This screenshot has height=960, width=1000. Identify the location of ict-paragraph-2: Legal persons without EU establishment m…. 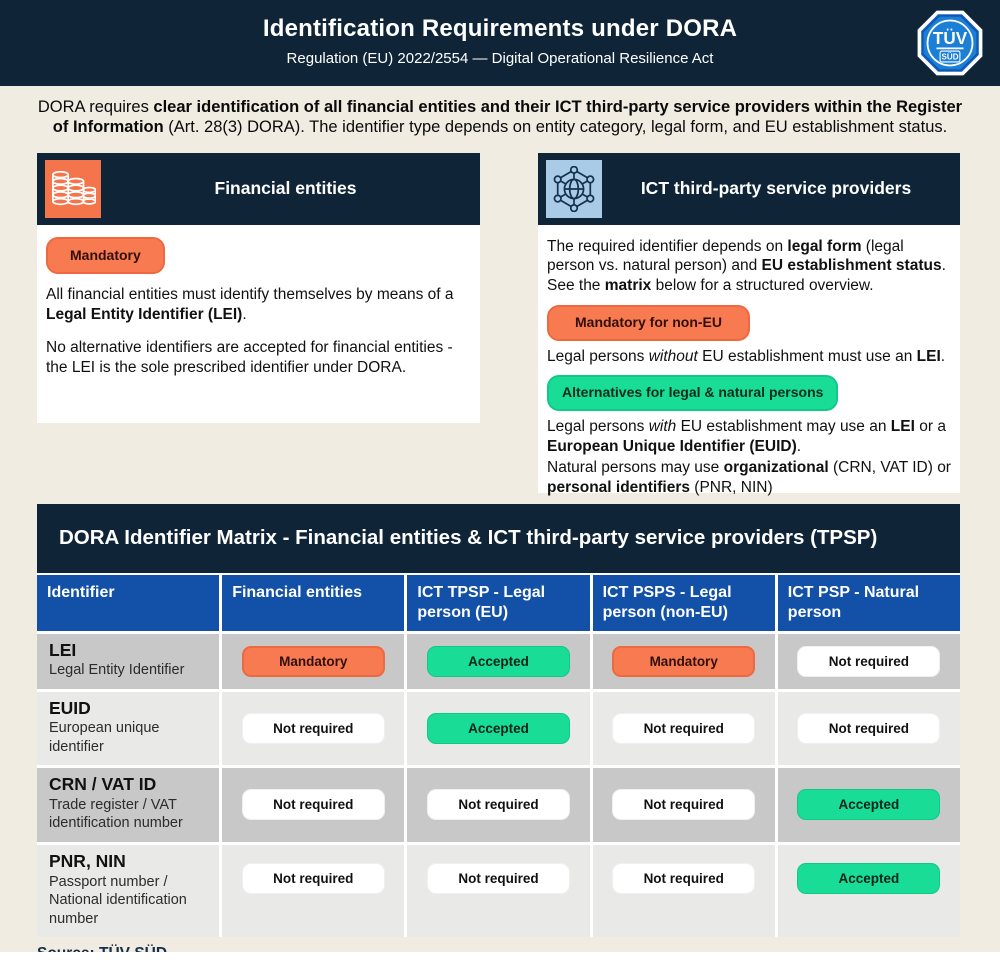
(746, 356).